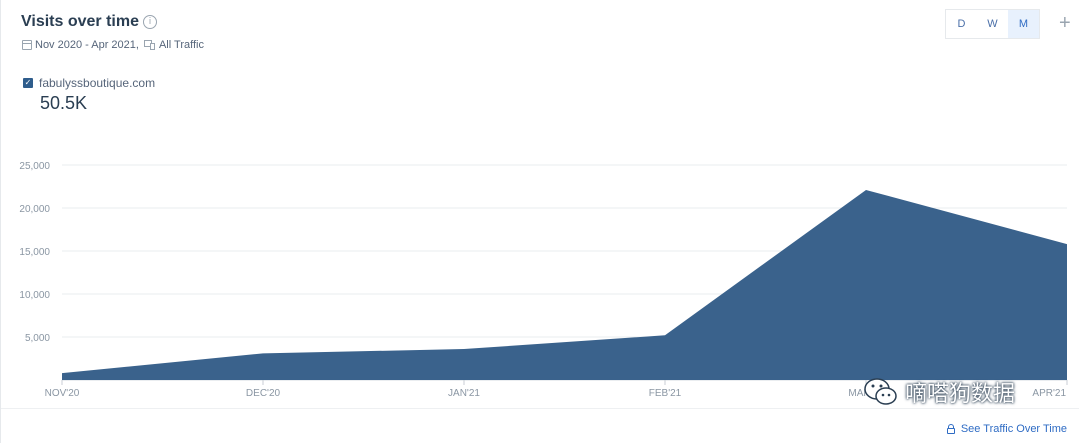  Describe the element at coordinates (960, 394) in the screenshot. I see `wechat-account-name: 嘀嗒狗数据` at that location.